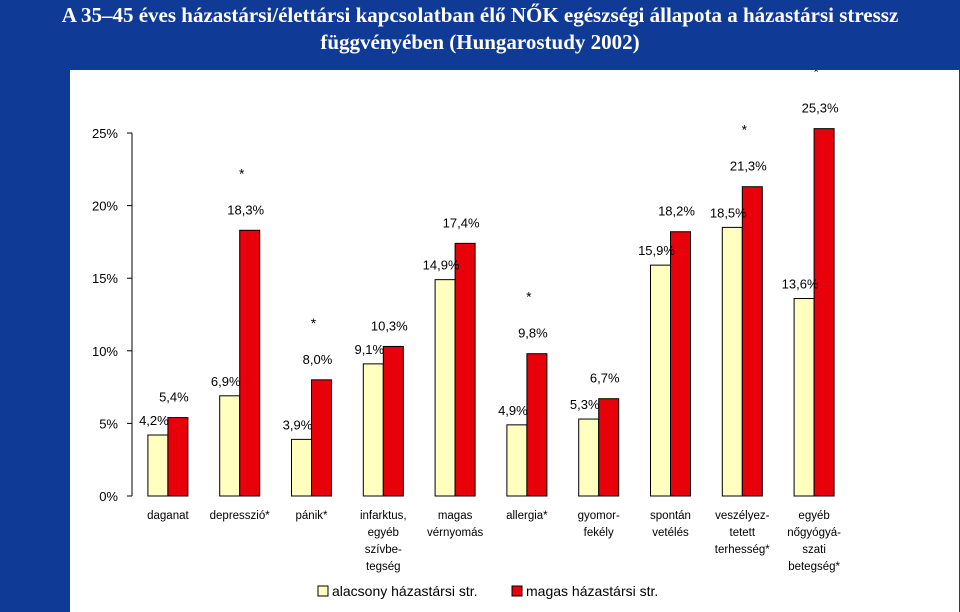 The height and width of the screenshot is (612, 960). What do you see at coordinates (318, 359) in the screenshot?
I see `data-label-high: 8,0%` at bounding box center [318, 359].